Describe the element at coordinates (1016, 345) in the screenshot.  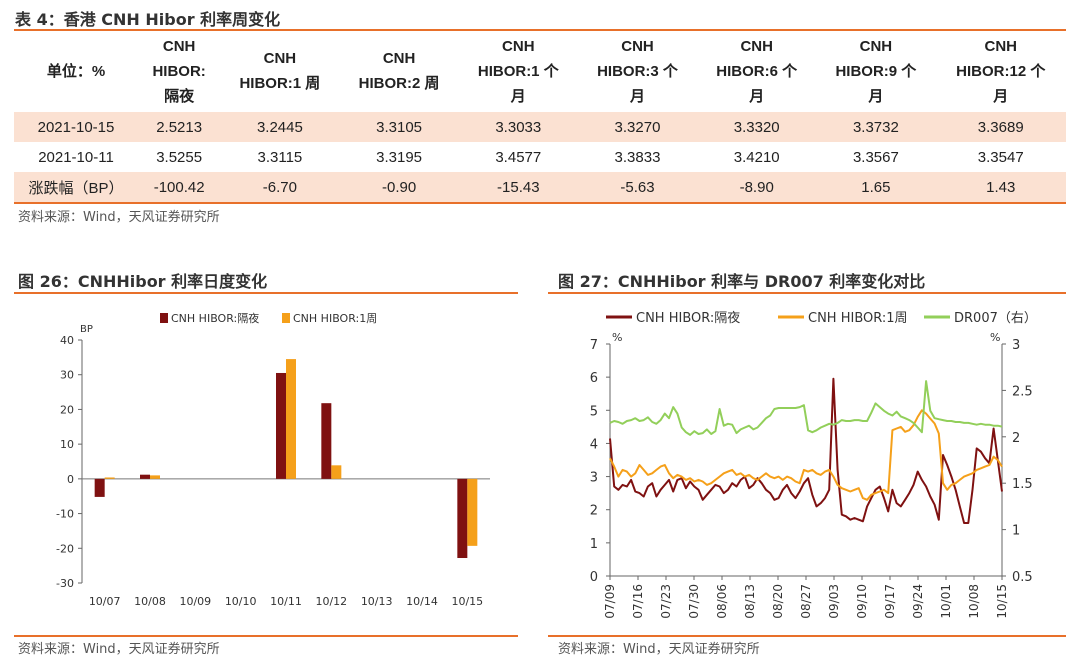
I see `right-tick-label: 3` at that location.